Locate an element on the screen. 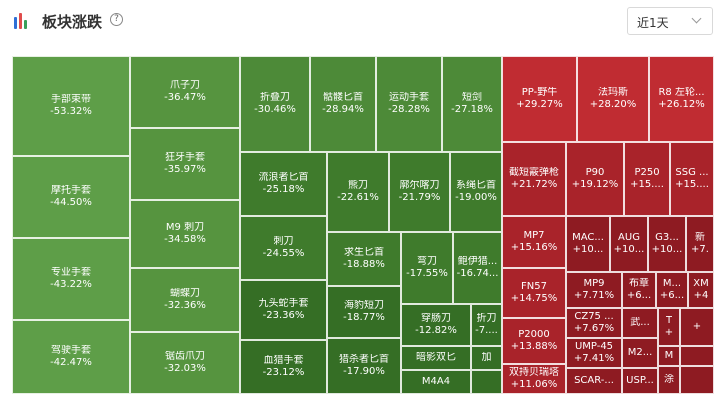 Image resolution: width=720 pixels, height=404 pixels. treemap-cell: 猎杀者匕首 -17.90% is located at coordinates (364, 366).